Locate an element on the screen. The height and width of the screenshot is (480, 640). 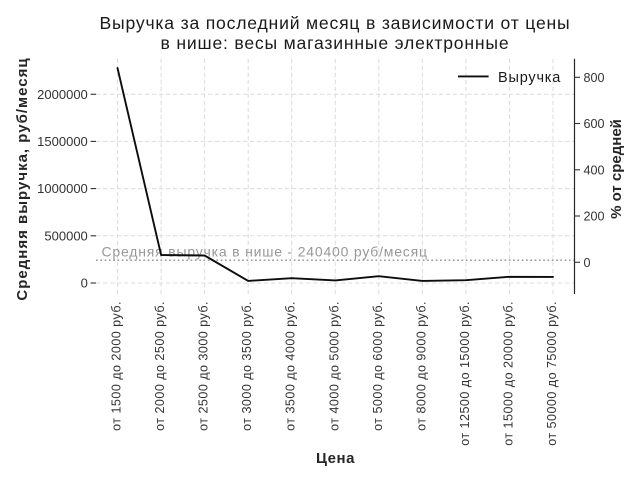
svg-text: от 1500 до 2000 руб. is located at coordinates (117, 366).